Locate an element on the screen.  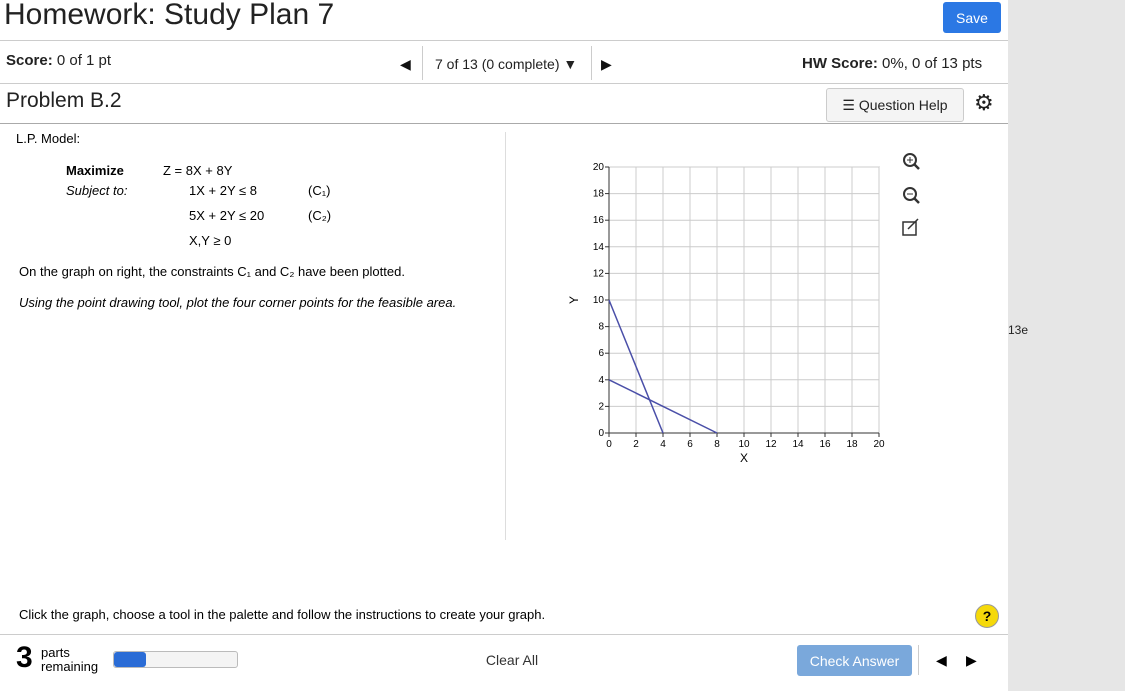
x-tick-label: 16 is located at coordinates (825, 444).